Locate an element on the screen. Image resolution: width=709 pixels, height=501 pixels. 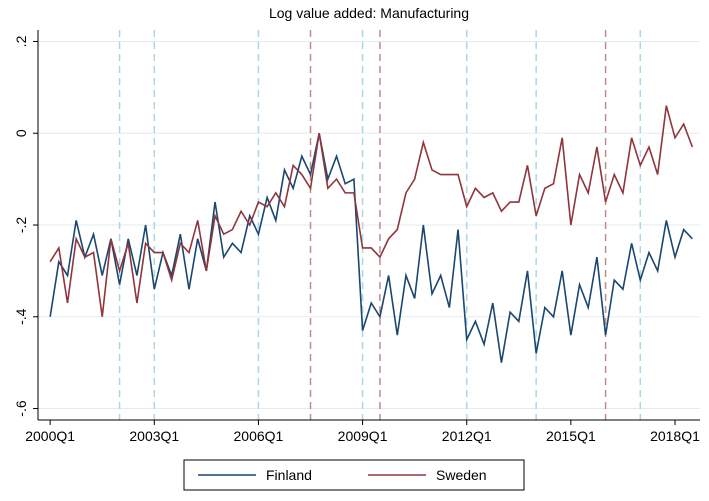
x-tick-label: 2000Q1 is located at coordinates (50, 436).